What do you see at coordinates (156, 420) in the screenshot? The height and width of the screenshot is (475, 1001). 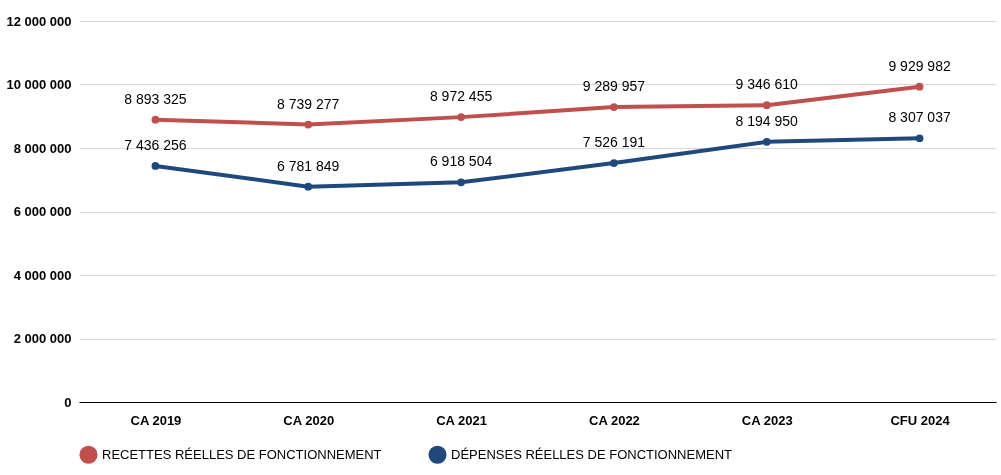 I see `x-tick-label: CA 2019` at bounding box center [156, 420].